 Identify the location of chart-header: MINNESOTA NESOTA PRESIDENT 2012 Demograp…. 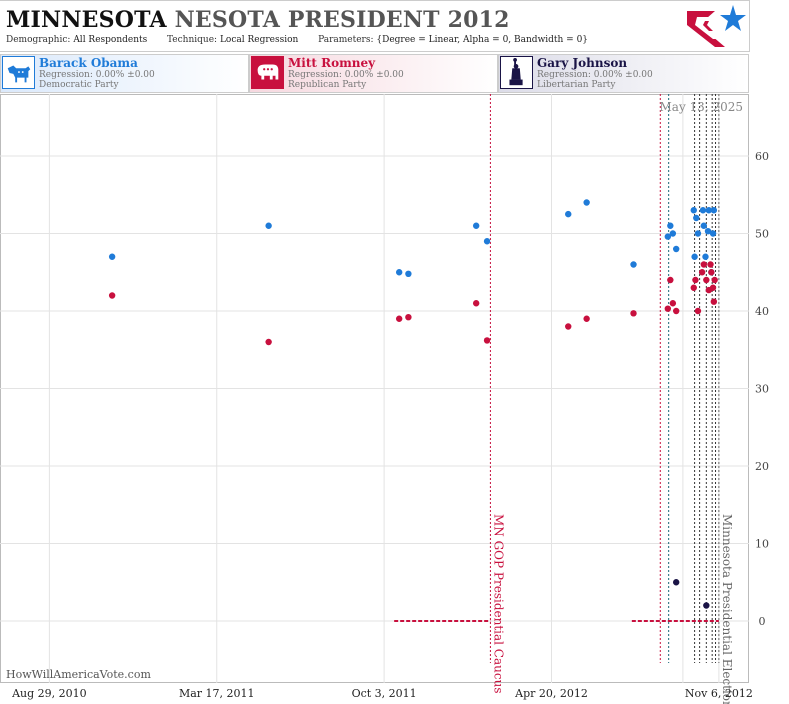
(375, 26).